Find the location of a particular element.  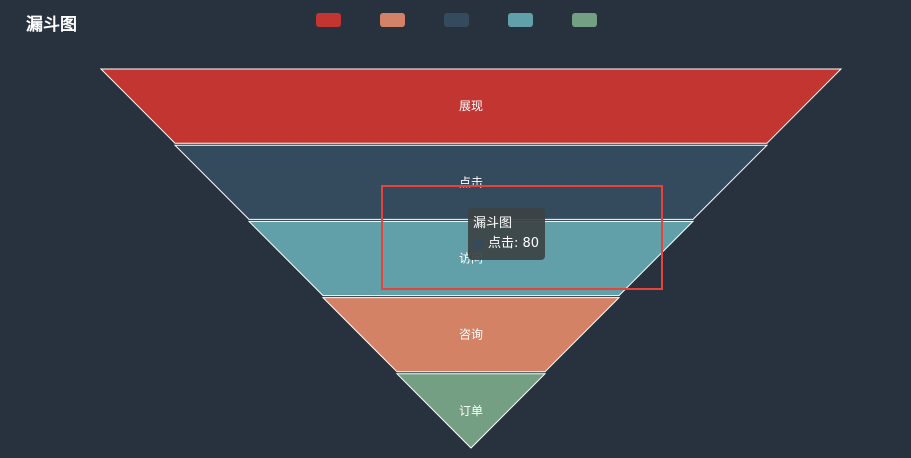

funnel-segment-label: 咨询 is located at coordinates (471, 334).